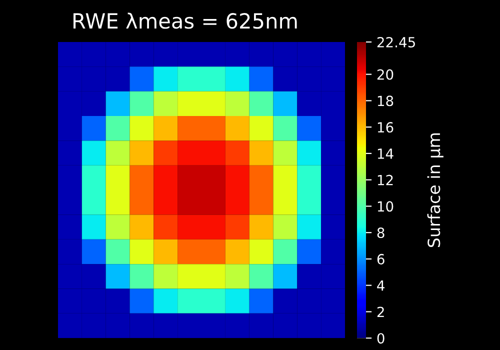  I want to click on color-bar-label: 2, so click(380, 311).